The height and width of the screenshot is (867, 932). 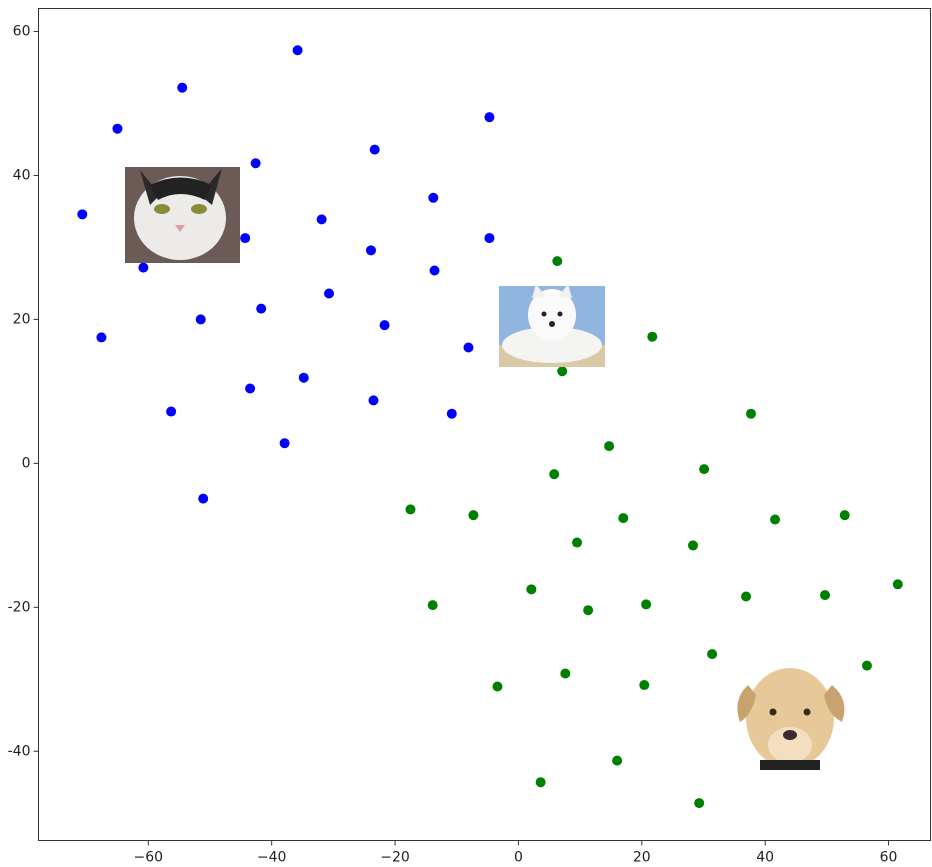 I want to click on y-tick-label: -40, so click(x=19, y=751).